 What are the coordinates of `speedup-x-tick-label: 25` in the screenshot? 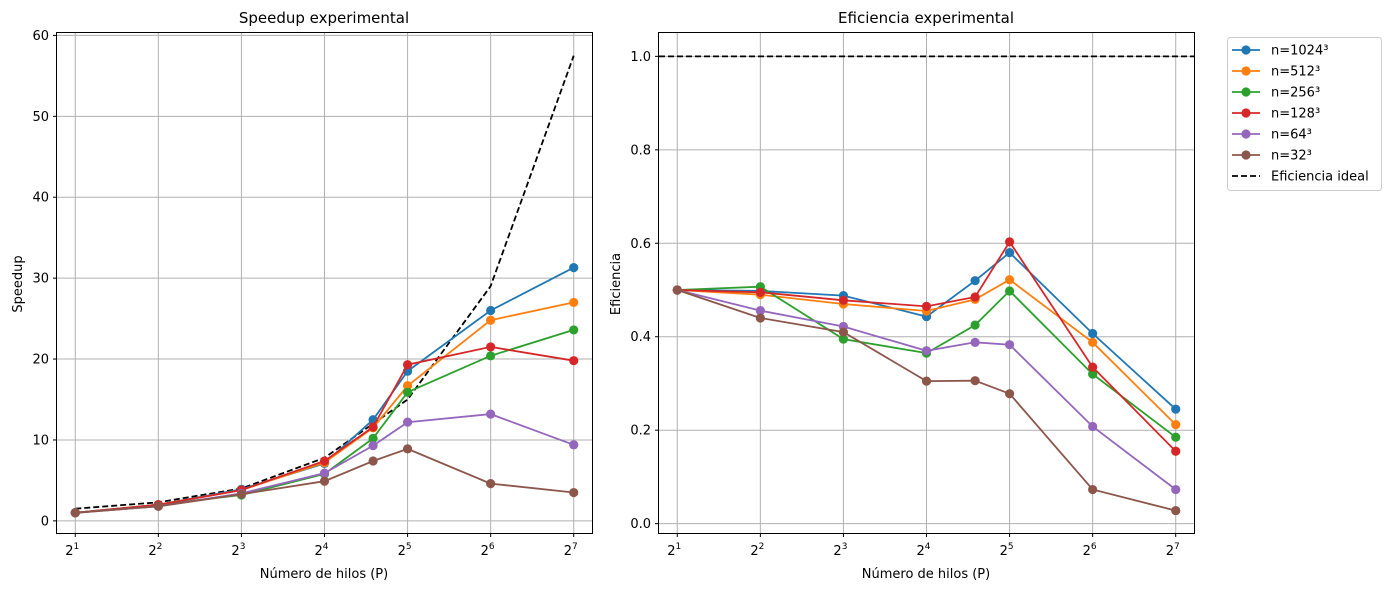 It's located at (405, 550).